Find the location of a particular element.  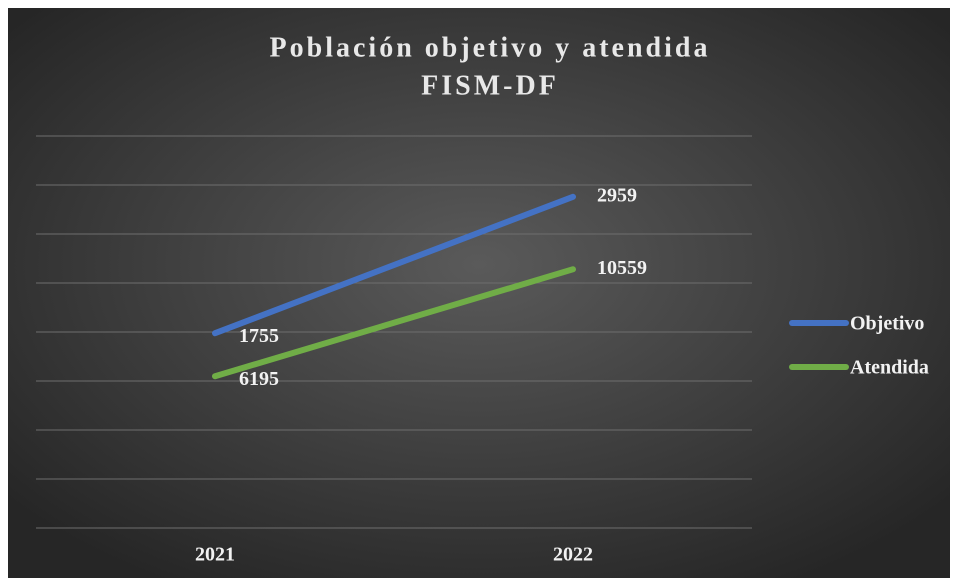

legend-label: Atendida is located at coordinates (889, 368).